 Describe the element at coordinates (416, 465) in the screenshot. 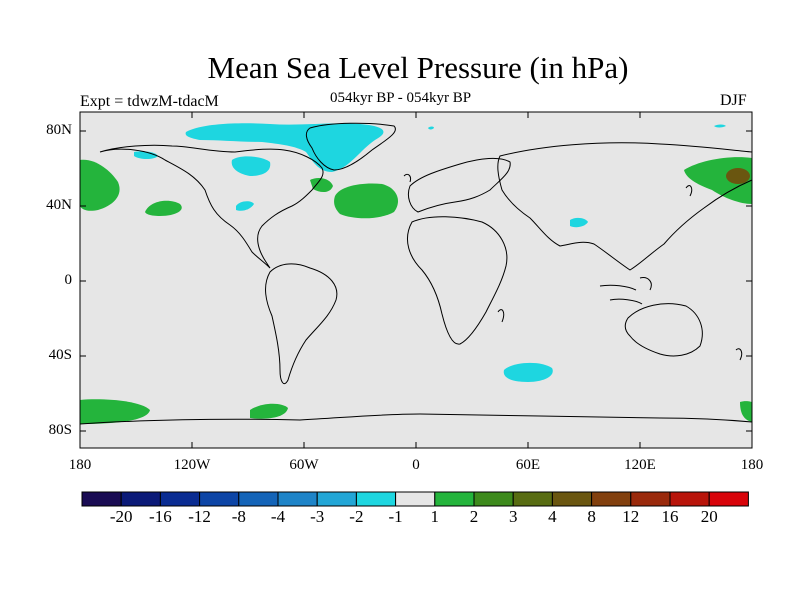

I see `lon-label-0: 0` at that location.